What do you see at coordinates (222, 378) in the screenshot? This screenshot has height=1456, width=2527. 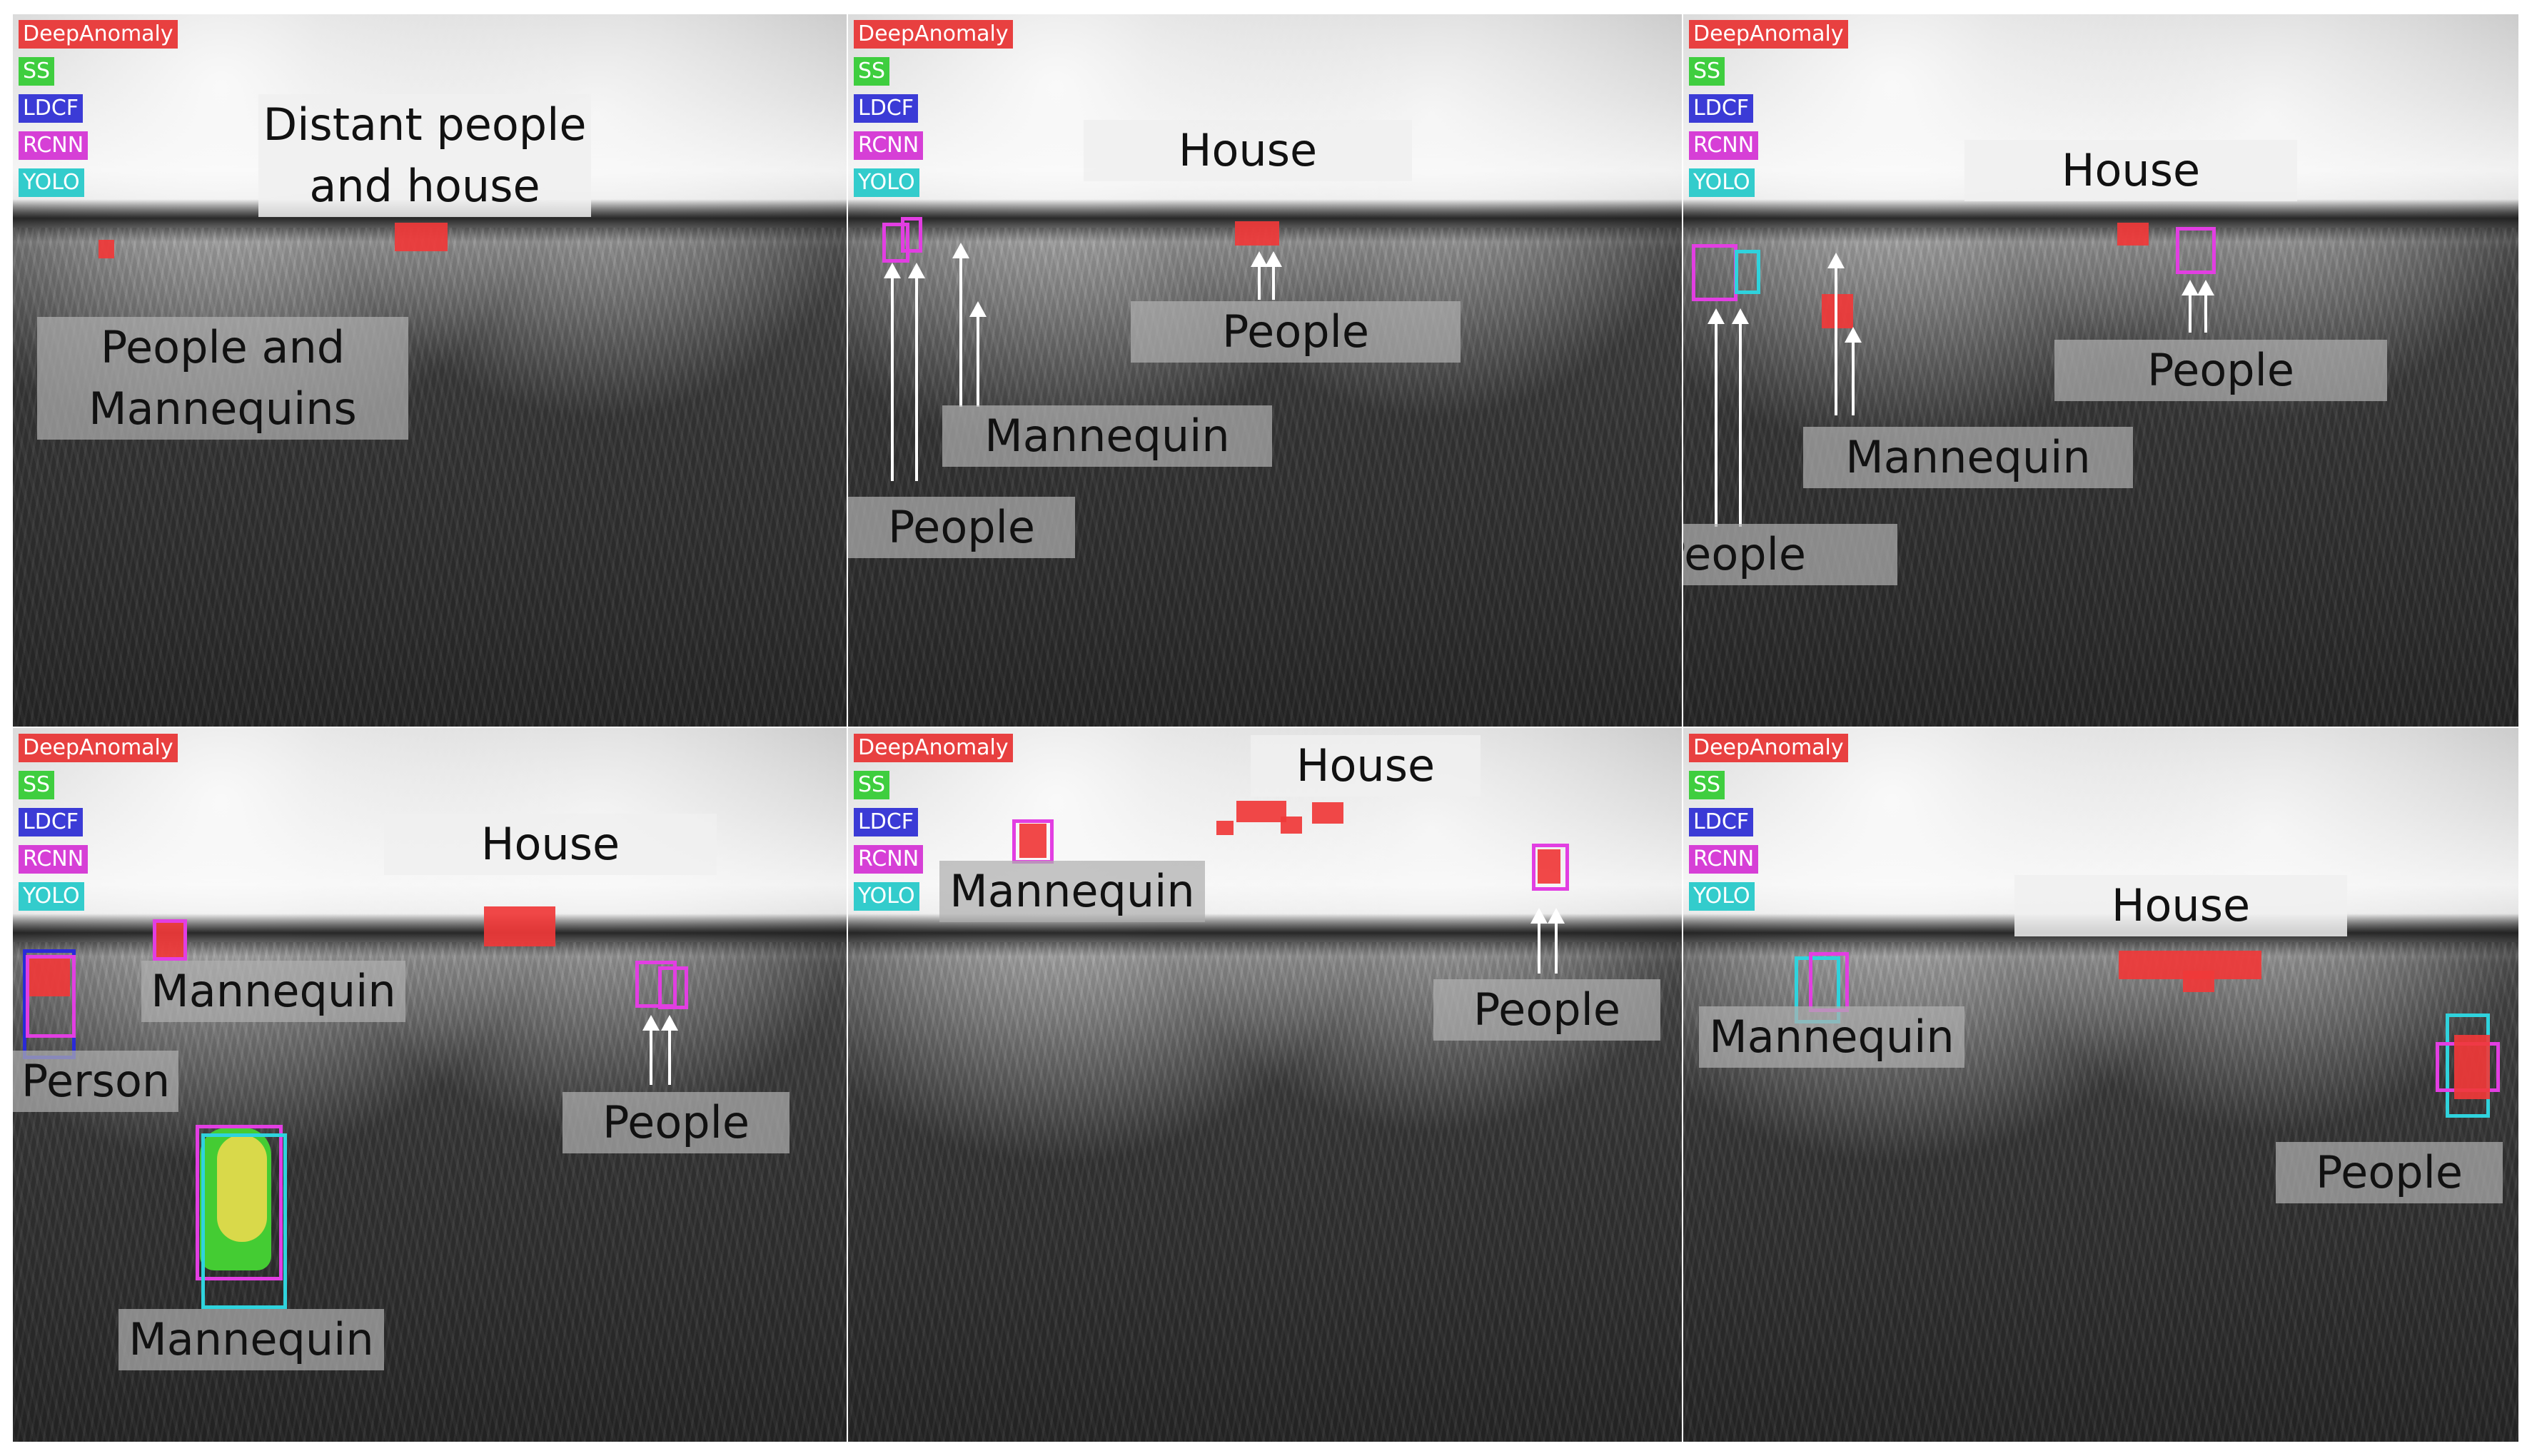 I see `label-people-and-mannequins: People and Mannequins` at bounding box center [222, 378].